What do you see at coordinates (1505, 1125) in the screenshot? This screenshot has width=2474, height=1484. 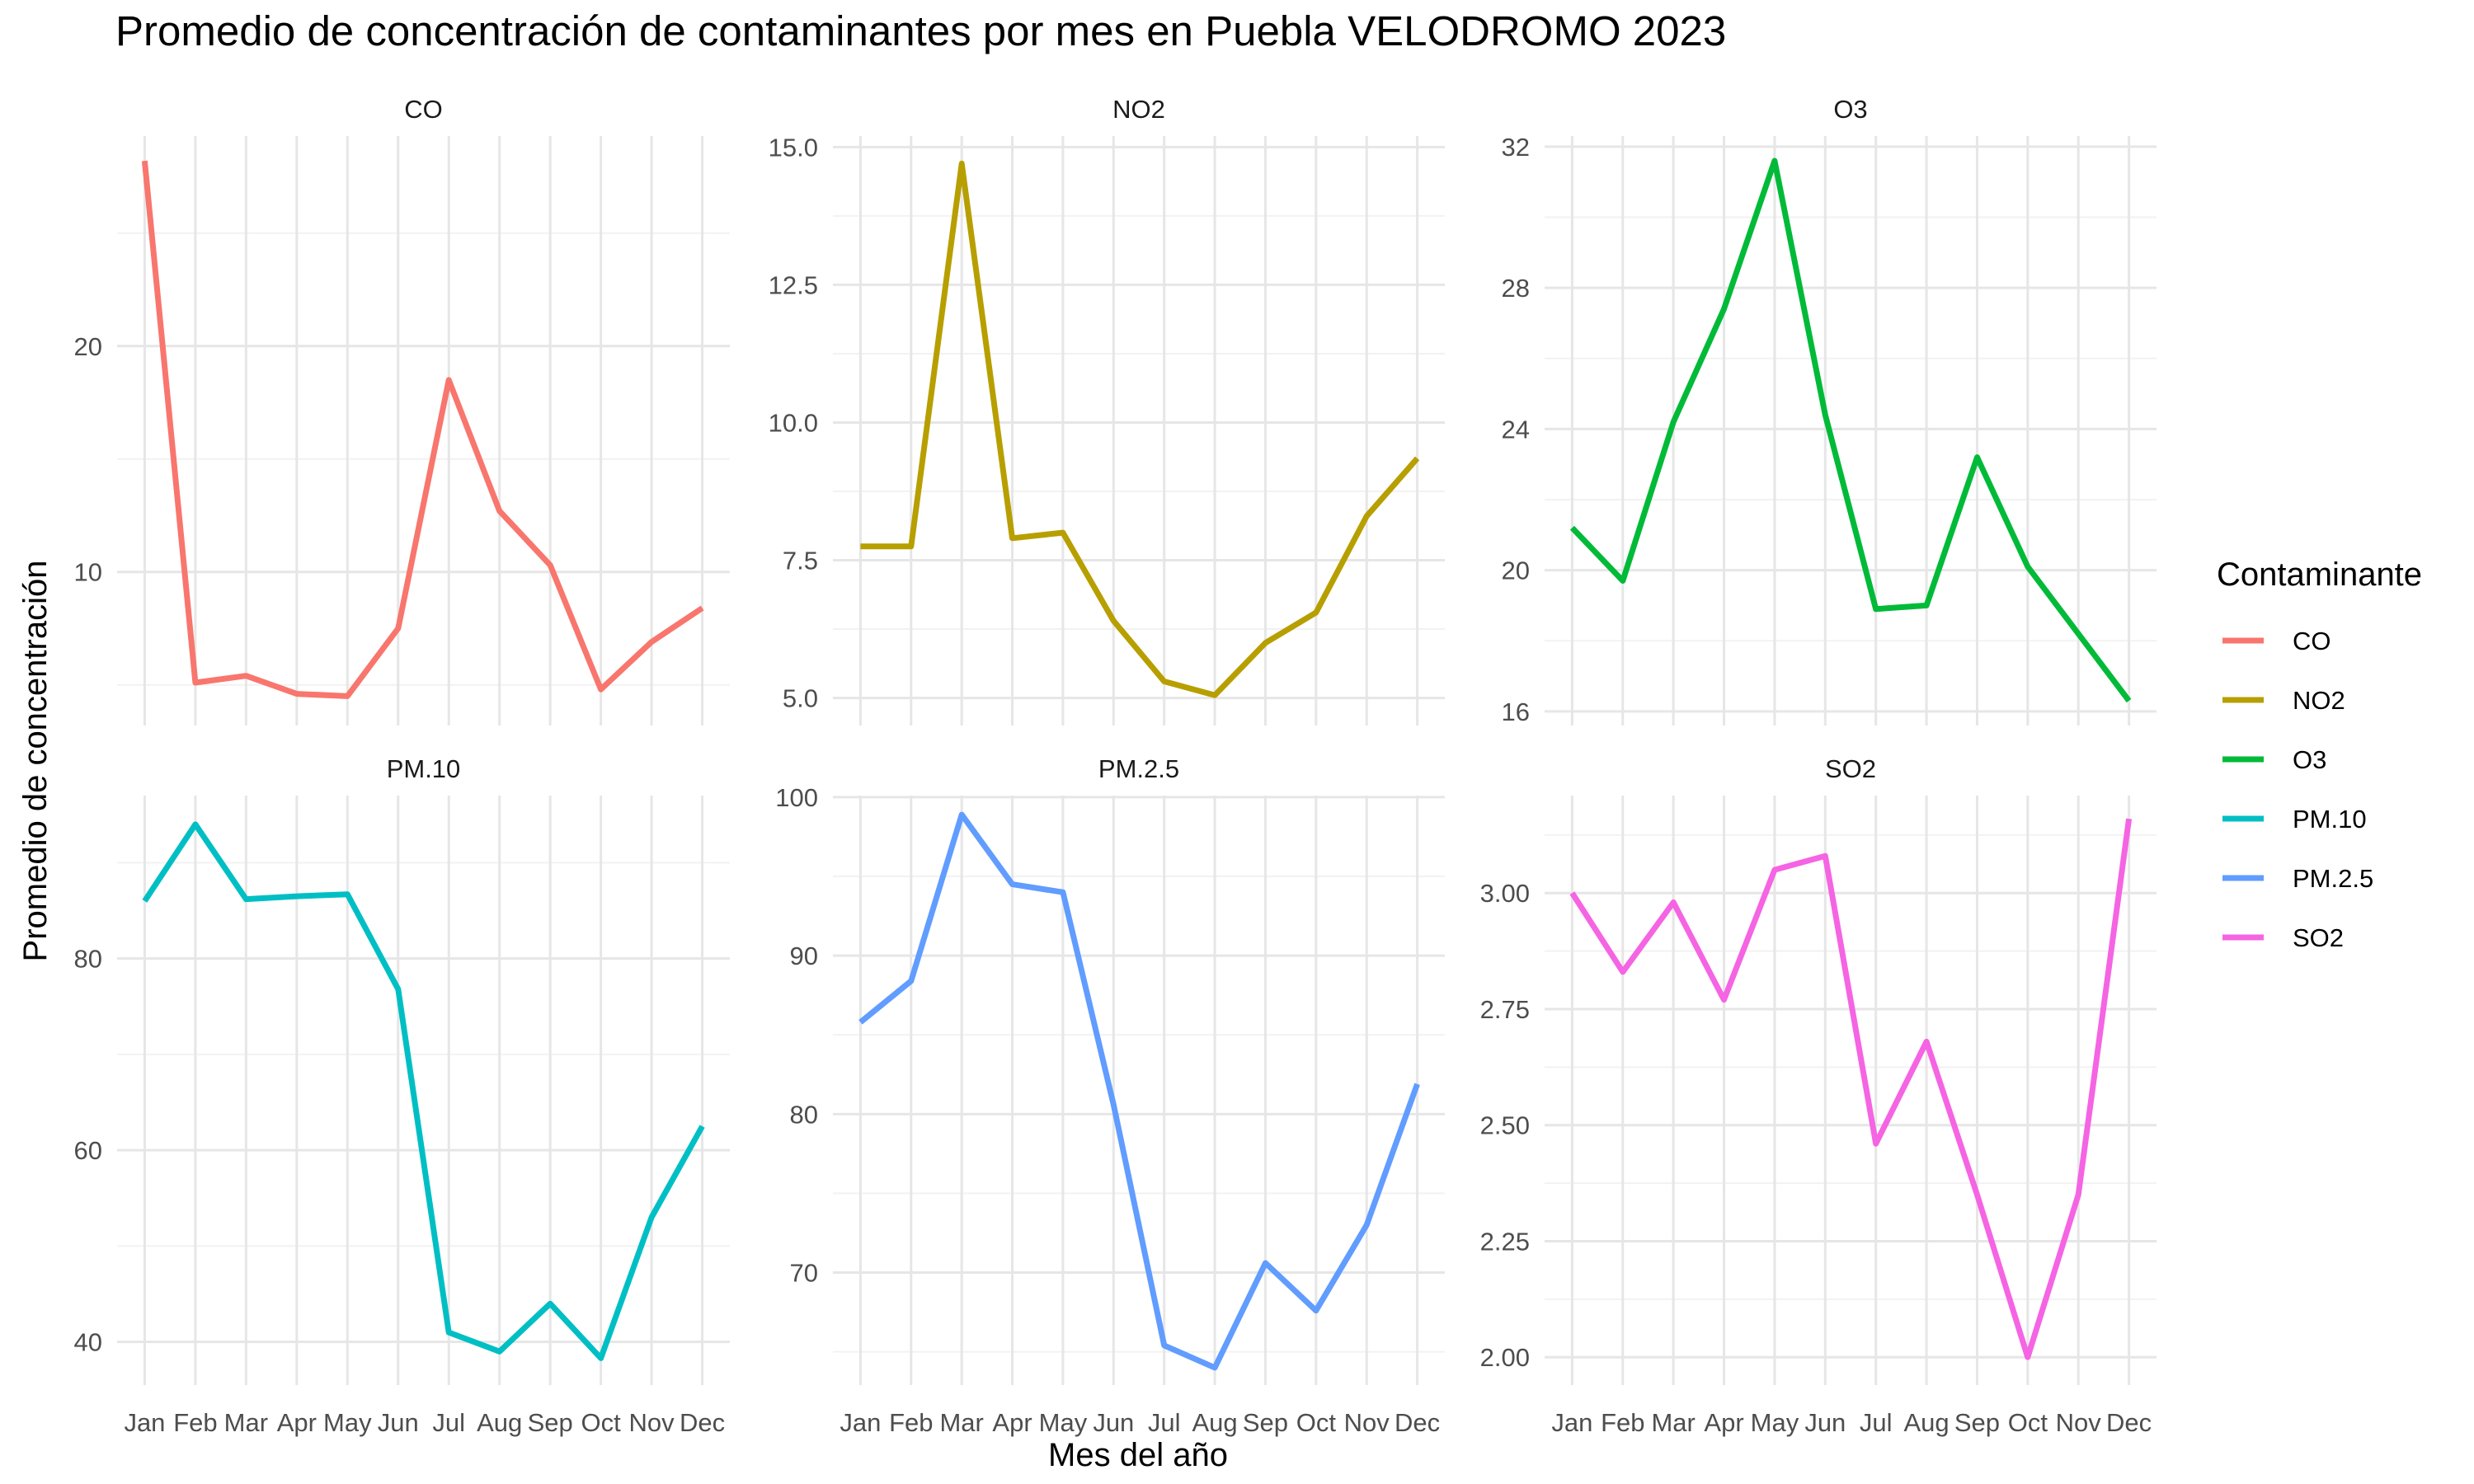 I see `y-tick-label-so2: 2.50` at bounding box center [1505, 1125].